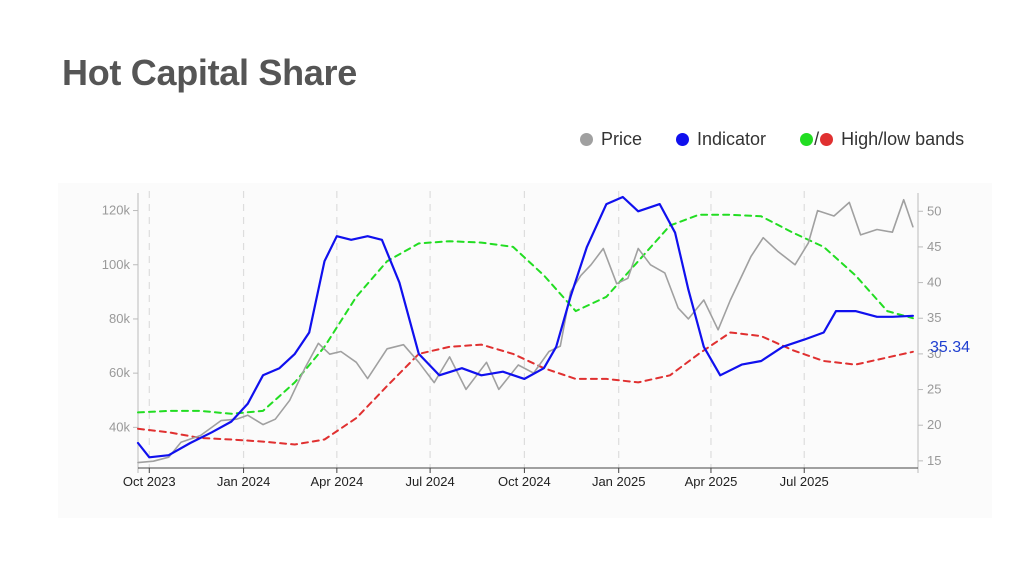 The width and height of the screenshot is (1024, 571). What do you see at coordinates (116, 210) in the screenshot?
I see `y-left-tick-label: 120k` at bounding box center [116, 210].